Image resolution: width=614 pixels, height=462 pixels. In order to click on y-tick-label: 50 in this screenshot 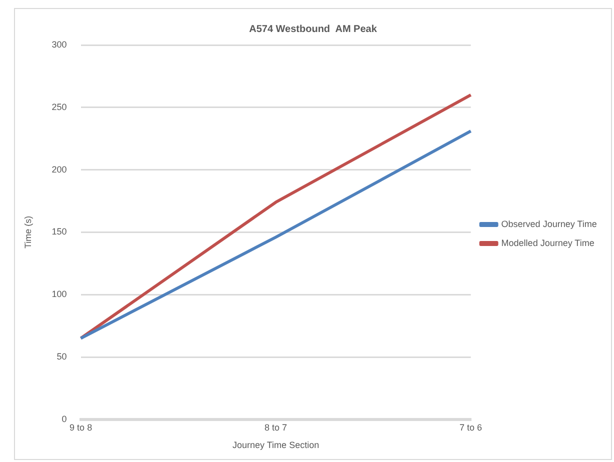, I will do `click(61, 356)`.